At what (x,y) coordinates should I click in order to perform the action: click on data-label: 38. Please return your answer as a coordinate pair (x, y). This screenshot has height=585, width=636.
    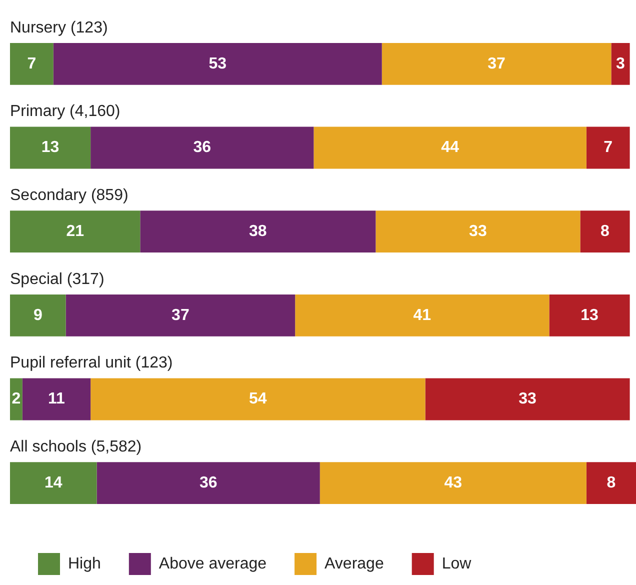
    Looking at the image, I should click on (258, 231).